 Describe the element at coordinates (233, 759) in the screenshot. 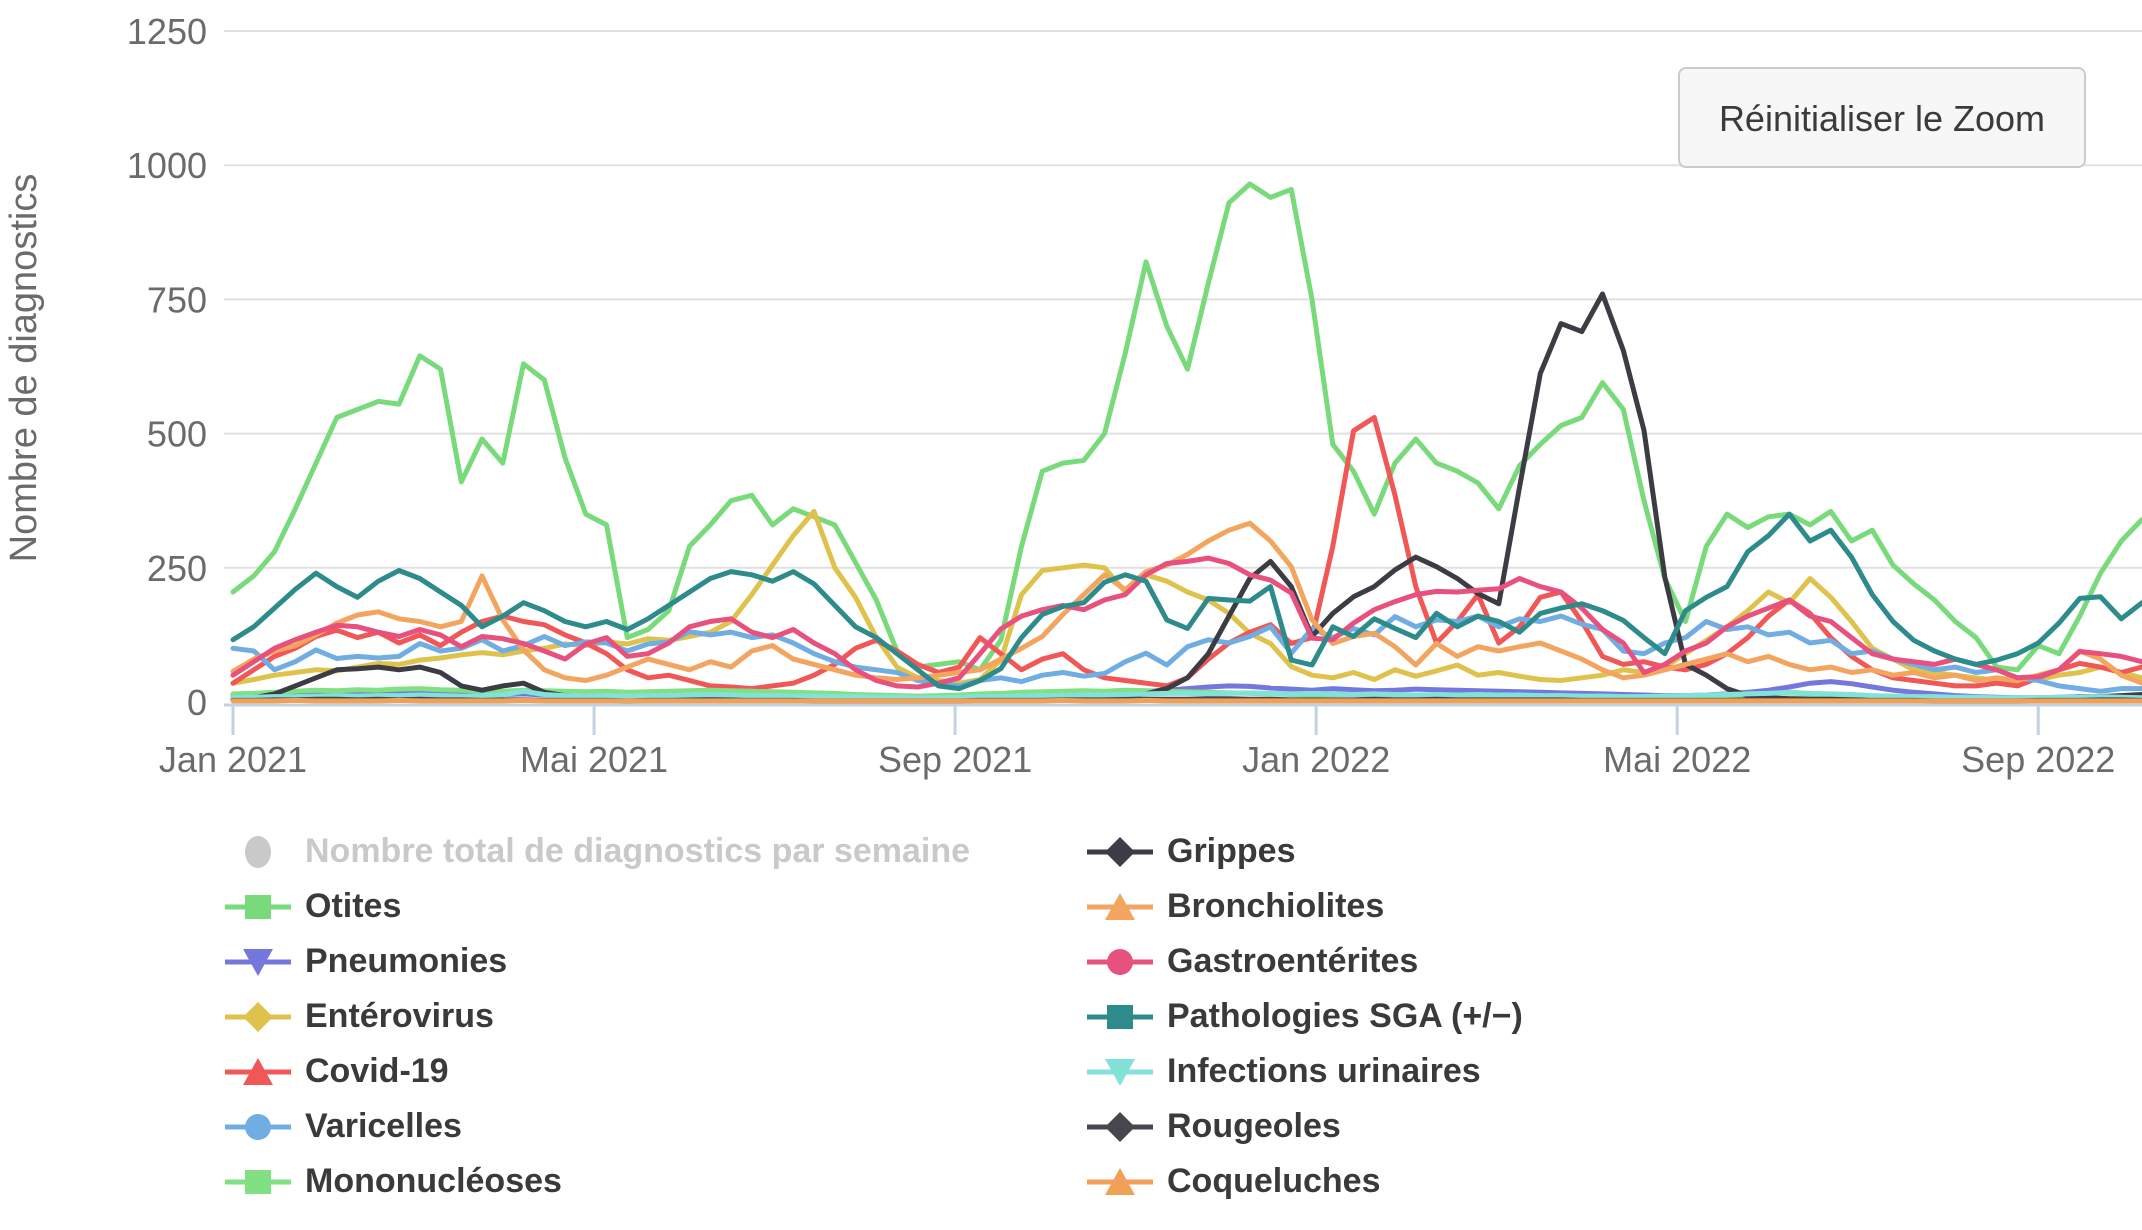

I see `x-axis-label: Jan 2021` at that location.